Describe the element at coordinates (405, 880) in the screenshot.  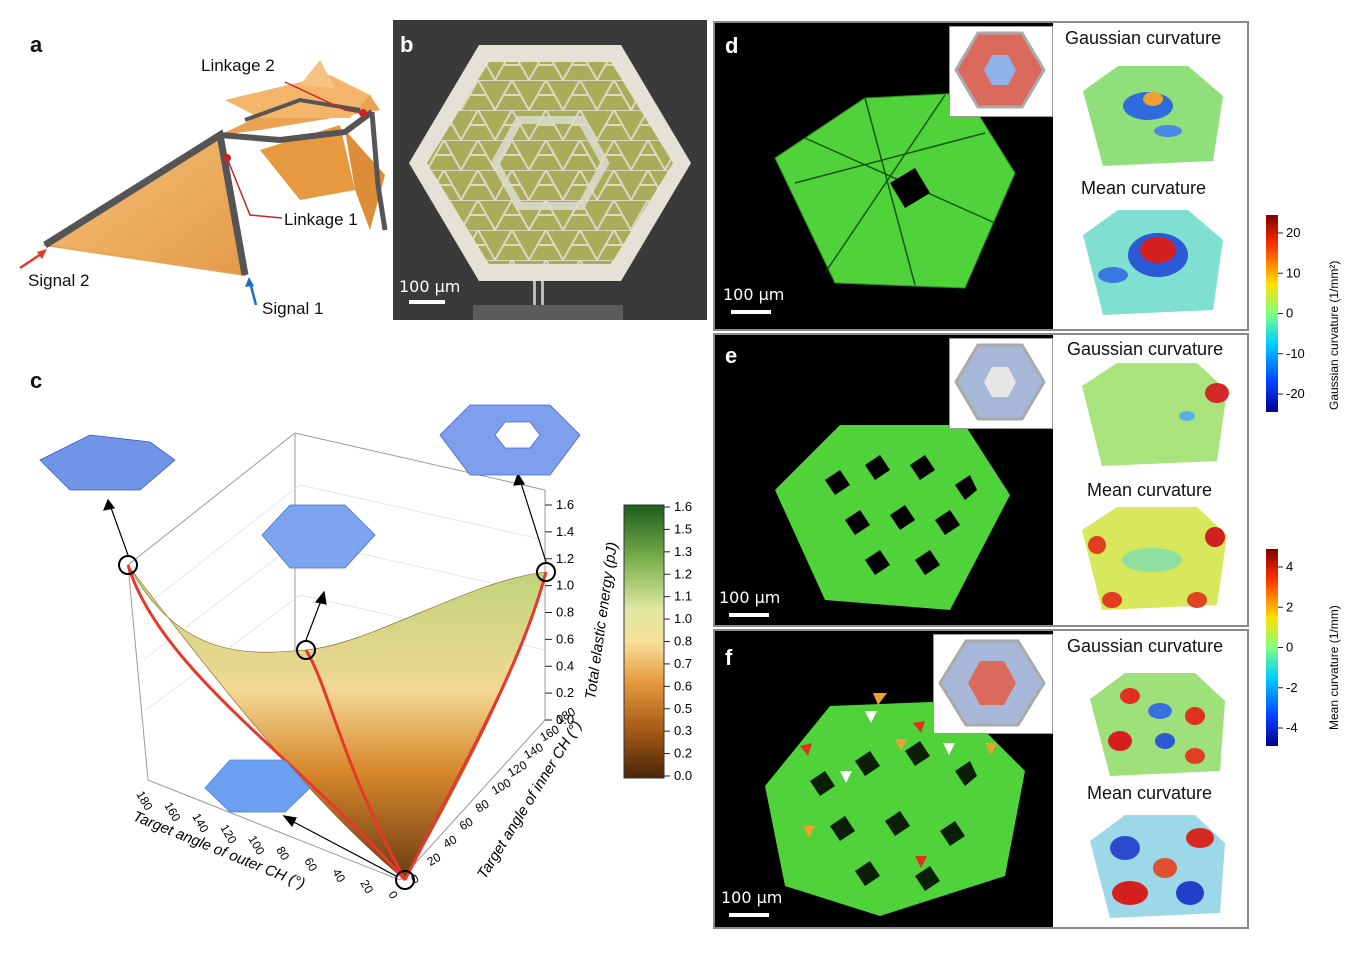
I see `marker-origin` at that location.